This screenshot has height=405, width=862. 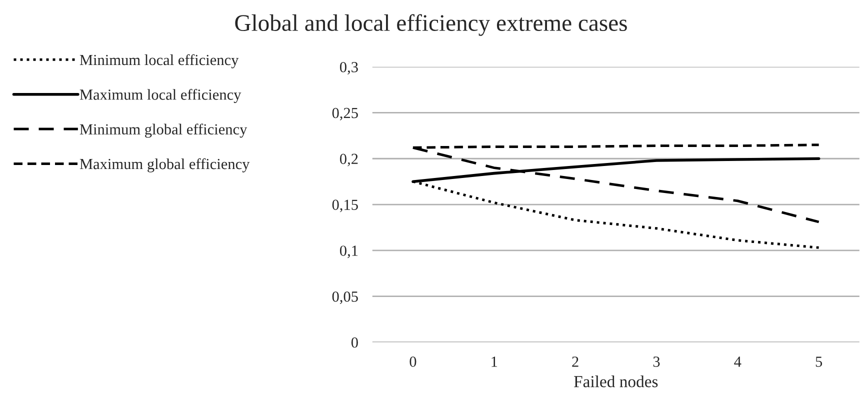 I want to click on x-axis-title: Failed nodes, so click(x=616, y=382).